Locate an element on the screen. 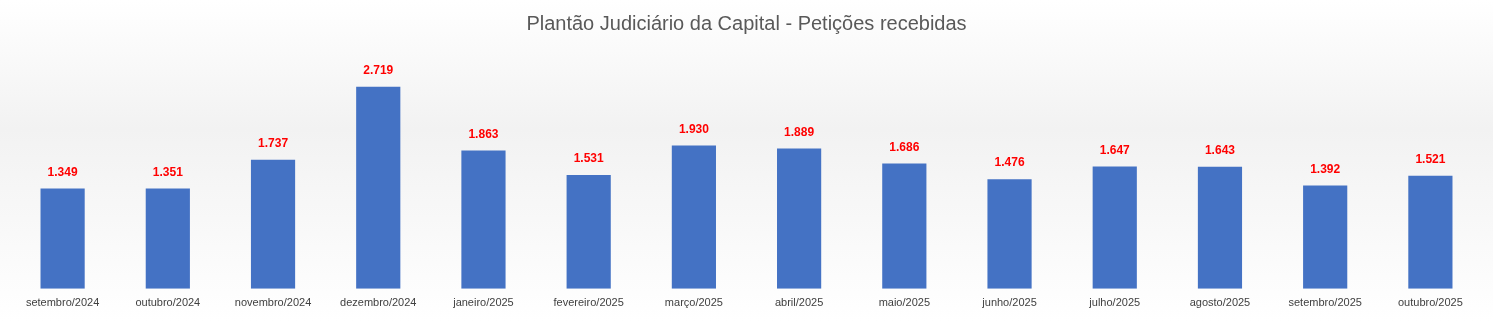  data-label: 1.647 is located at coordinates (1115, 149).